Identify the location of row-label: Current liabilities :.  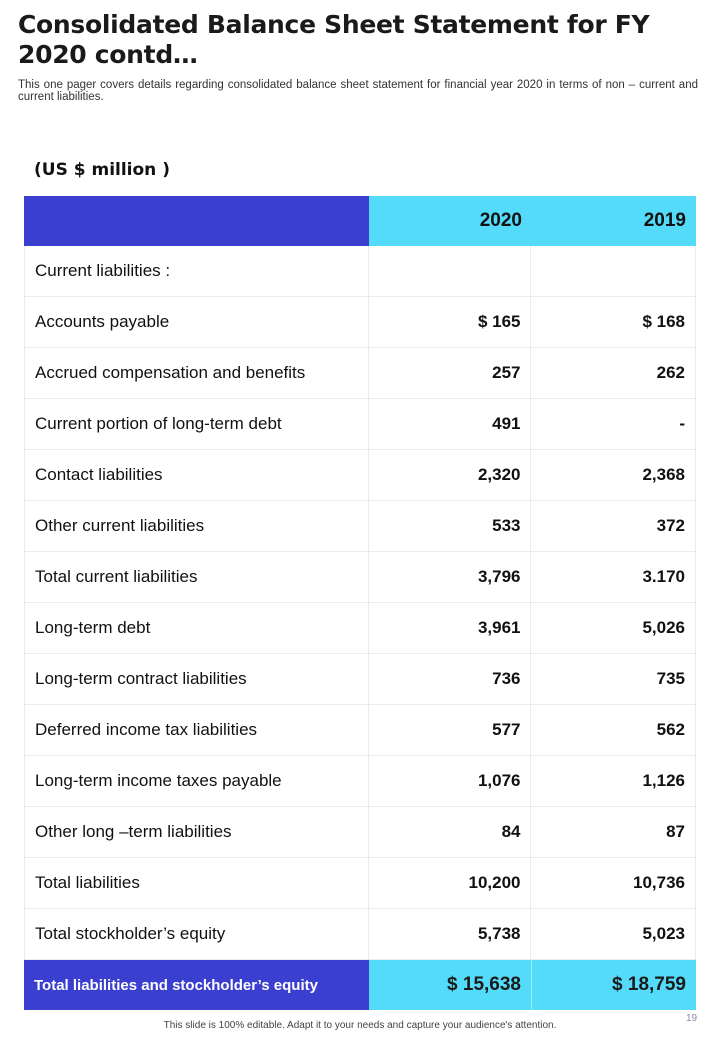
(197, 271).